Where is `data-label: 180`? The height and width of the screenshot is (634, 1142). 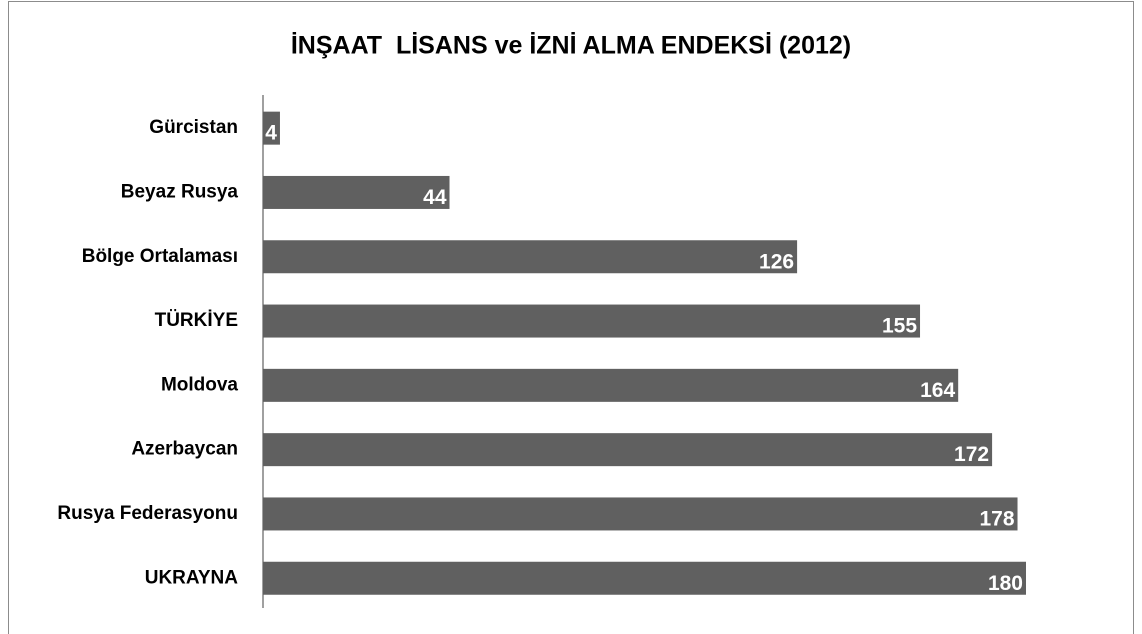
data-label: 180 is located at coordinates (1005, 583).